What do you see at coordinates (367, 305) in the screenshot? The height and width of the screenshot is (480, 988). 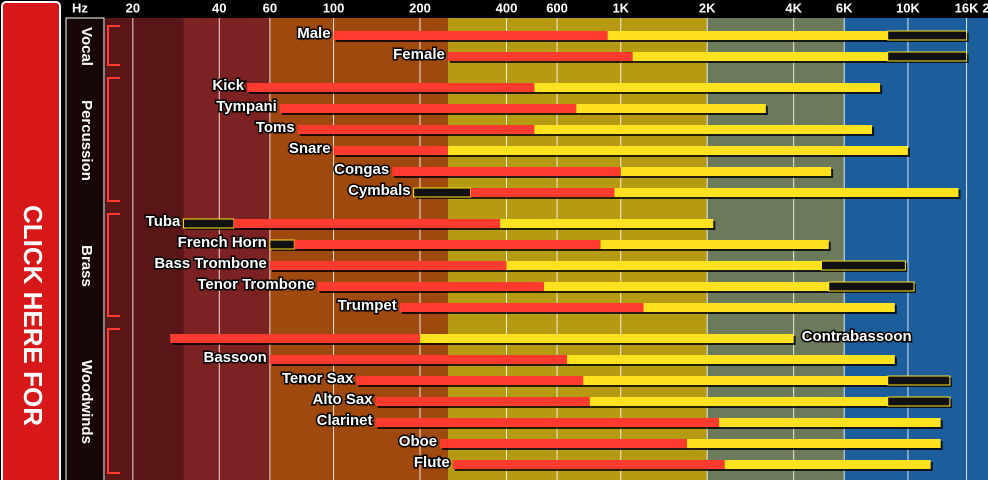 I see `instrument-label: Trumpet` at bounding box center [367, 305].